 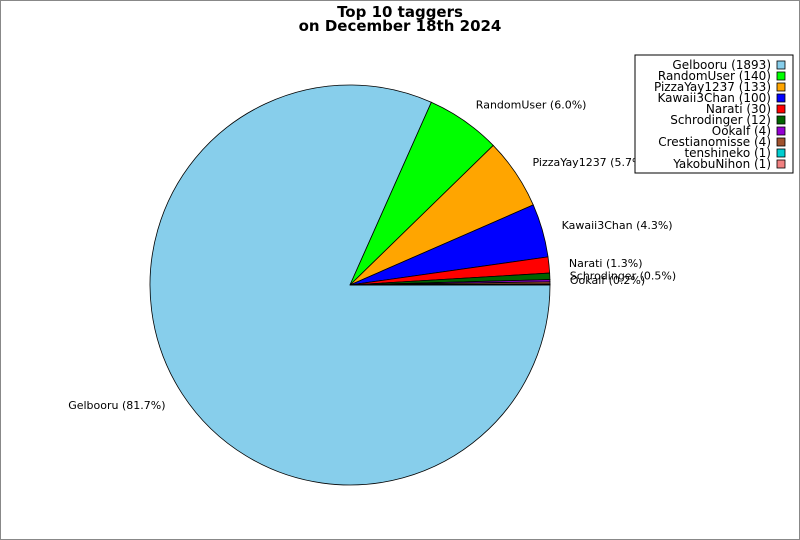 What do you see at coordinates (781, 131) in the screenshot?
I see `legend-swatch-ookalf` at bounding box center [781, 131].